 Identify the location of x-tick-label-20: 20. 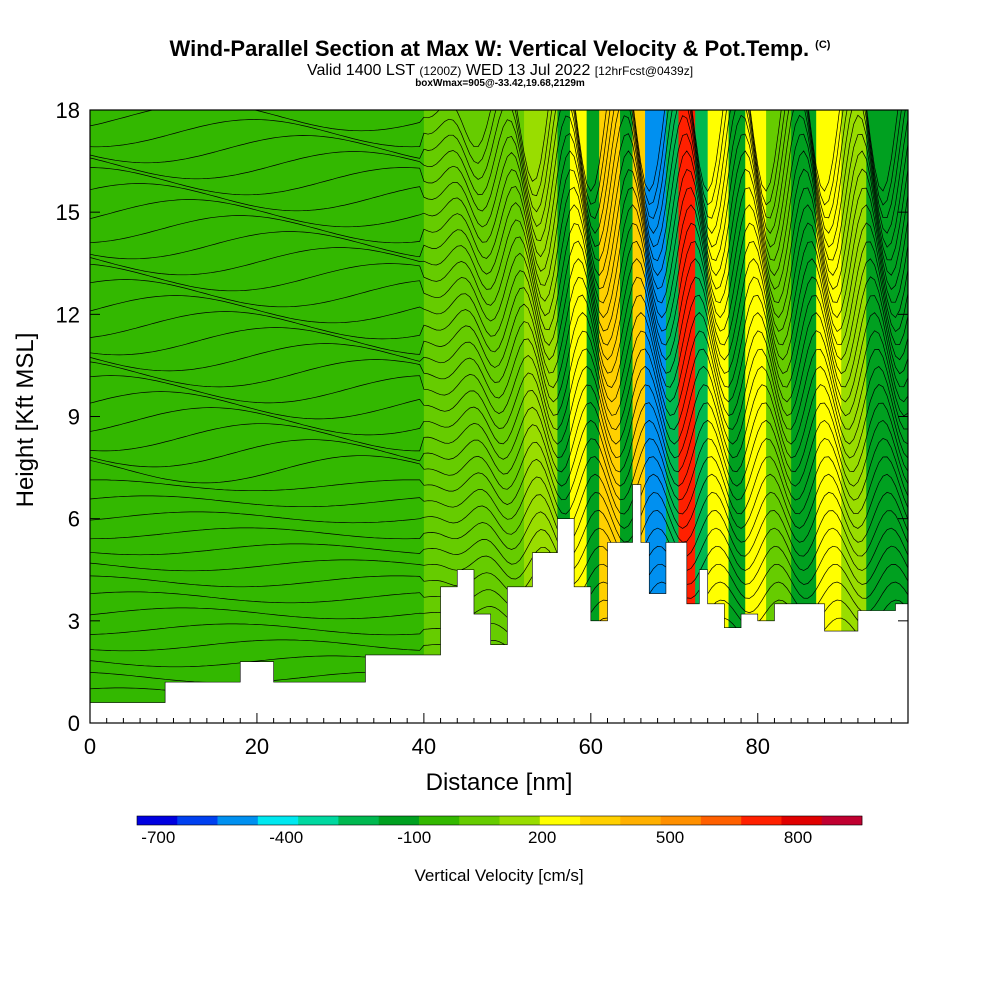
(257, 746).